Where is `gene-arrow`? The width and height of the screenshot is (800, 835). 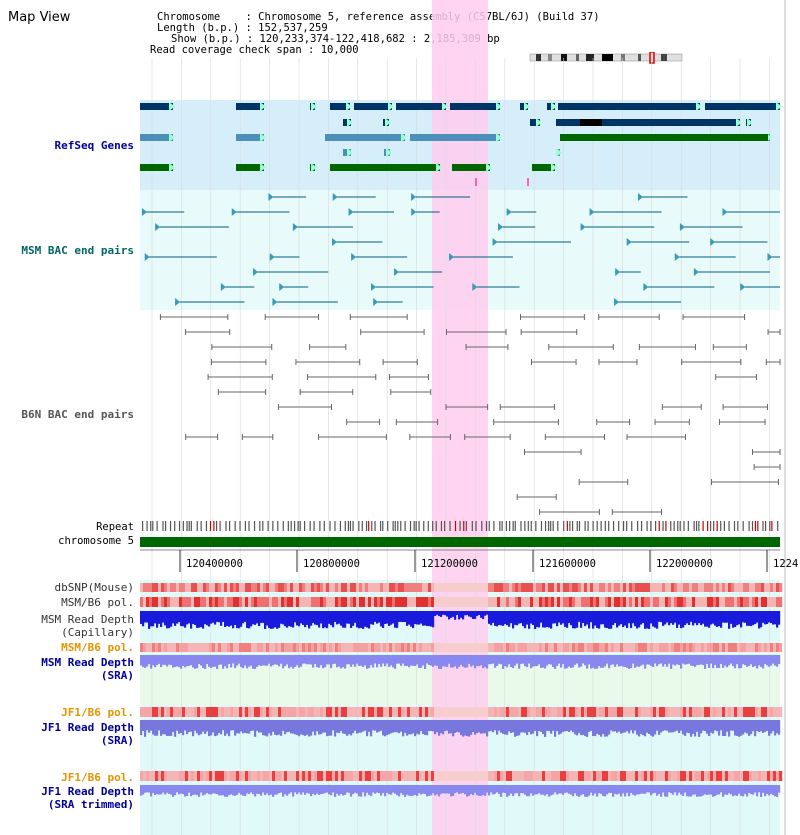 gene-arrow is located at coordinates (445, 106).